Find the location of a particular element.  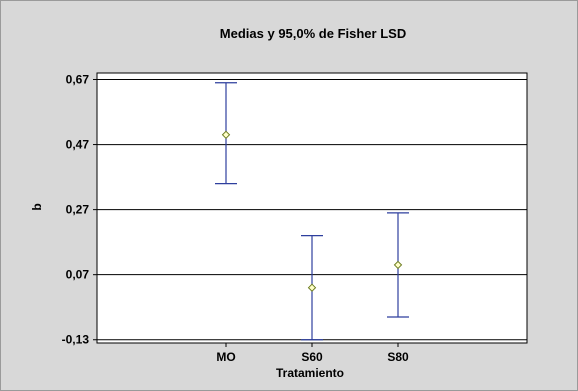

x-ticks: MO S60 S80 is located at coordinates (312, 353).